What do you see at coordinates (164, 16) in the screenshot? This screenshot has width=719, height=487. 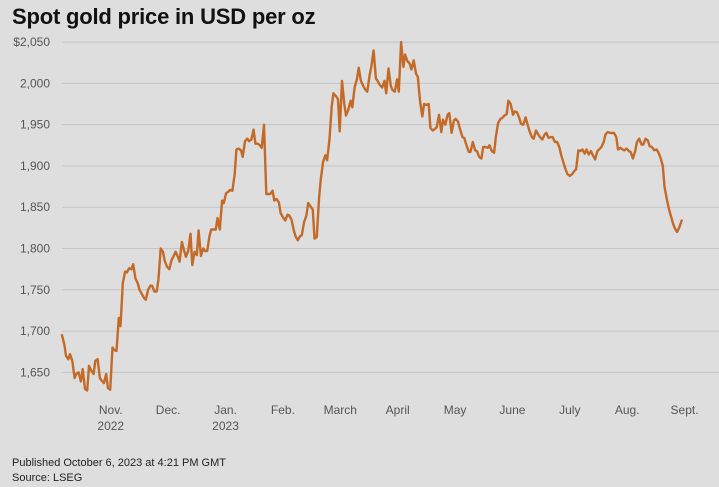 I see `chart-title: Spot gold price in USD per oz` at bounding box center [164, 16].